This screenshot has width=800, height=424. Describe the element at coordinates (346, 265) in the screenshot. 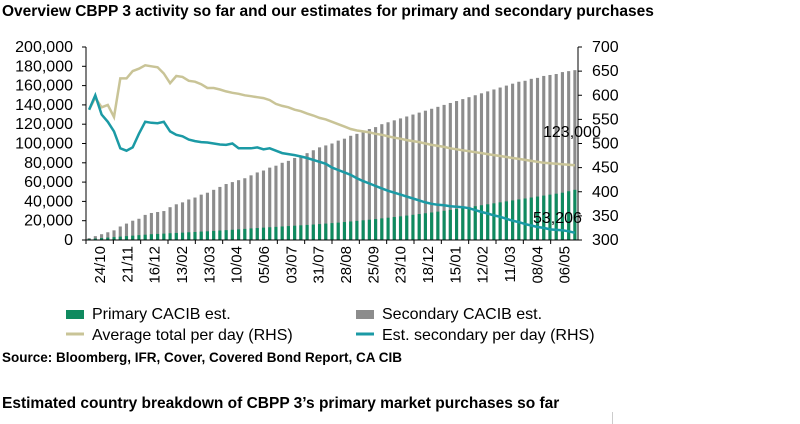

I see `x-tick-label: 28/08` at that location.